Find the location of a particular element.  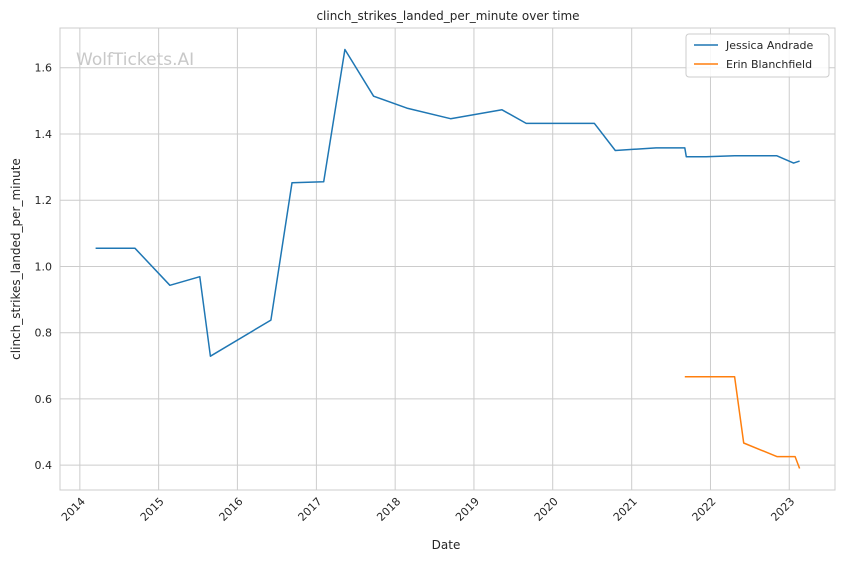

y-tick-label: 1.4 is located at coordinates (44, 134).